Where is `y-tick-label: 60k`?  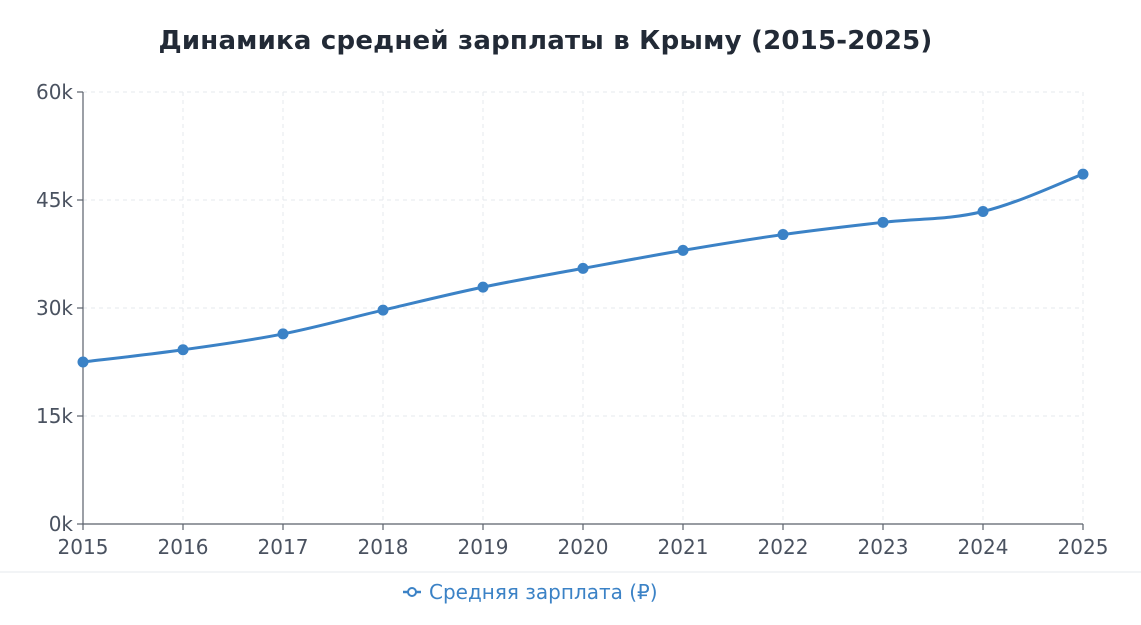
y-tick-label: 60k is located at coordinates (54, 92).